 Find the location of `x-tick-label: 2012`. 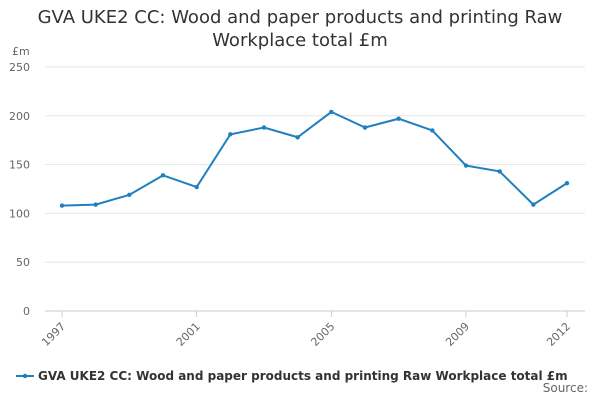

x-tick-label: 2012 is located at coordinates (558, 334).